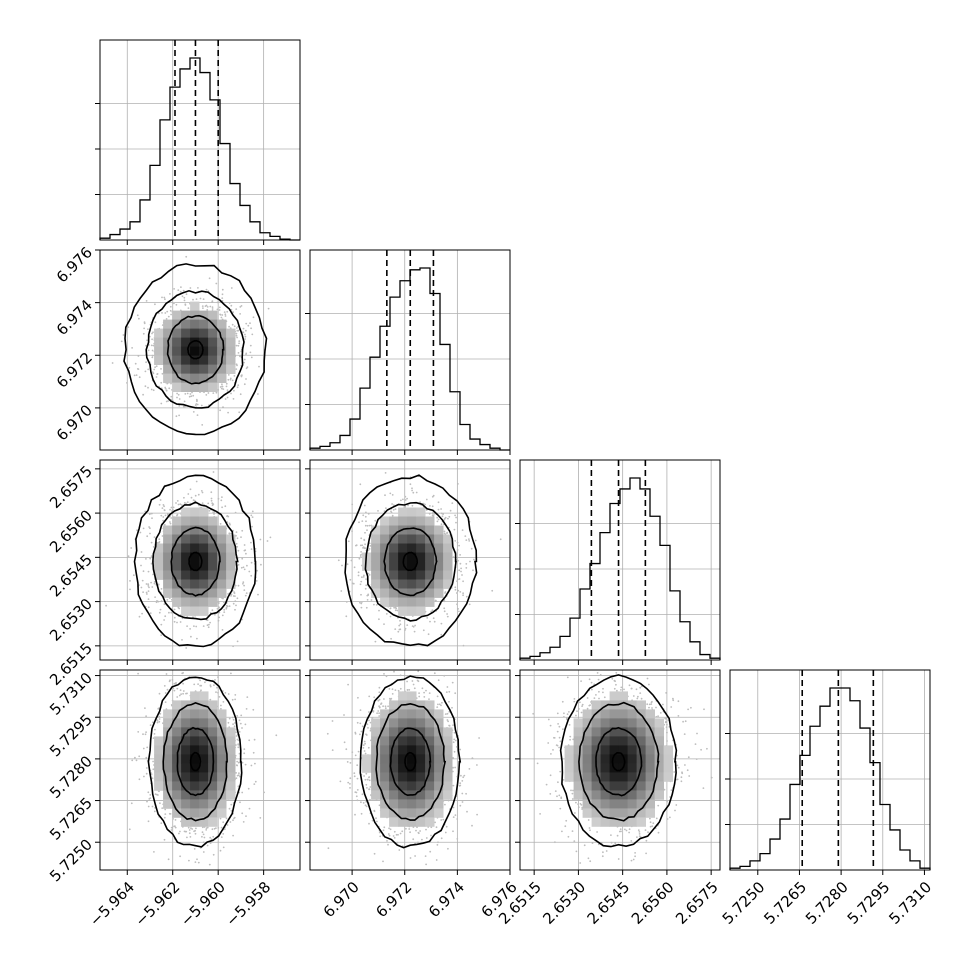 This screenshot has height=970, width=970. What do you see at coordinates (71, 819) in the screenshot?
I see `y-tick-label: 5.7265` at bounding box center [71, 819].